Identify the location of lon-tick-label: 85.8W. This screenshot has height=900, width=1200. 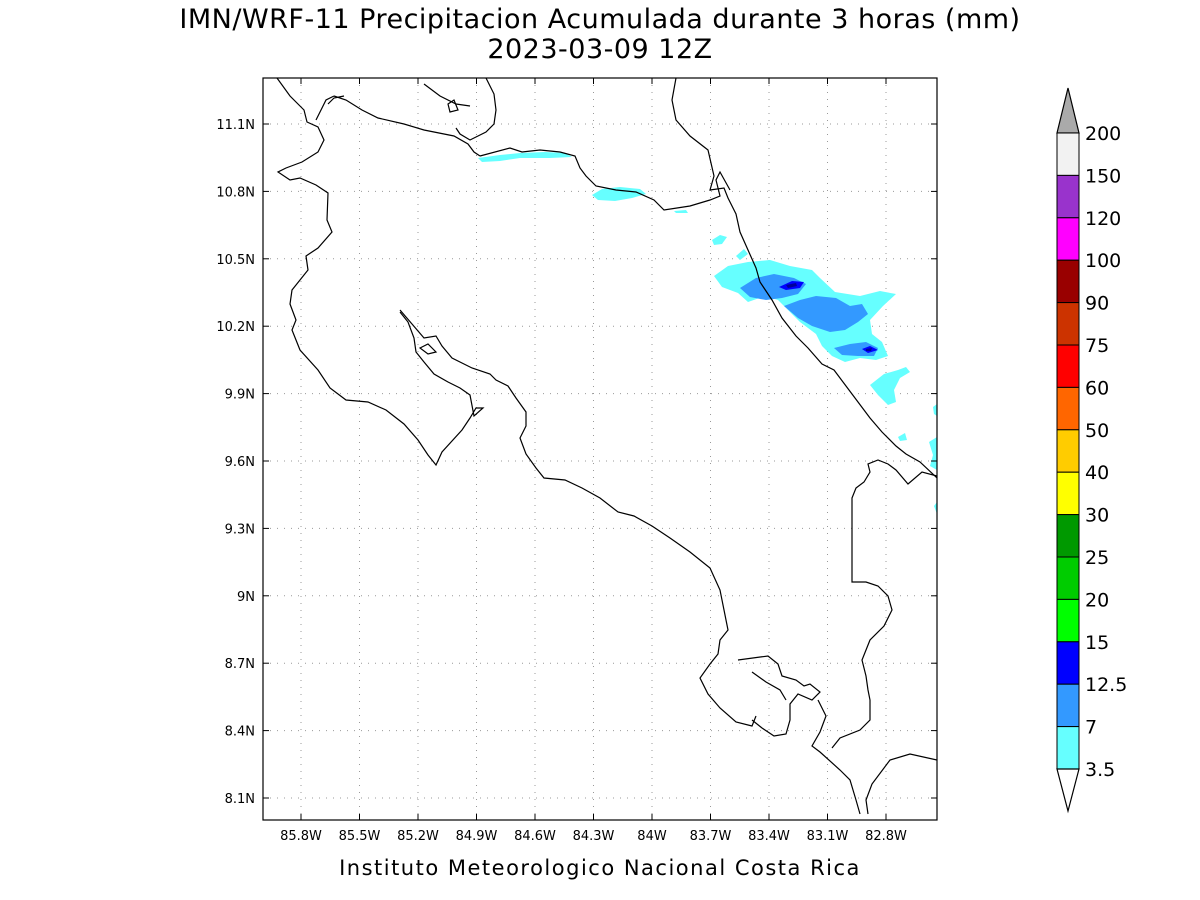
(301, 836).